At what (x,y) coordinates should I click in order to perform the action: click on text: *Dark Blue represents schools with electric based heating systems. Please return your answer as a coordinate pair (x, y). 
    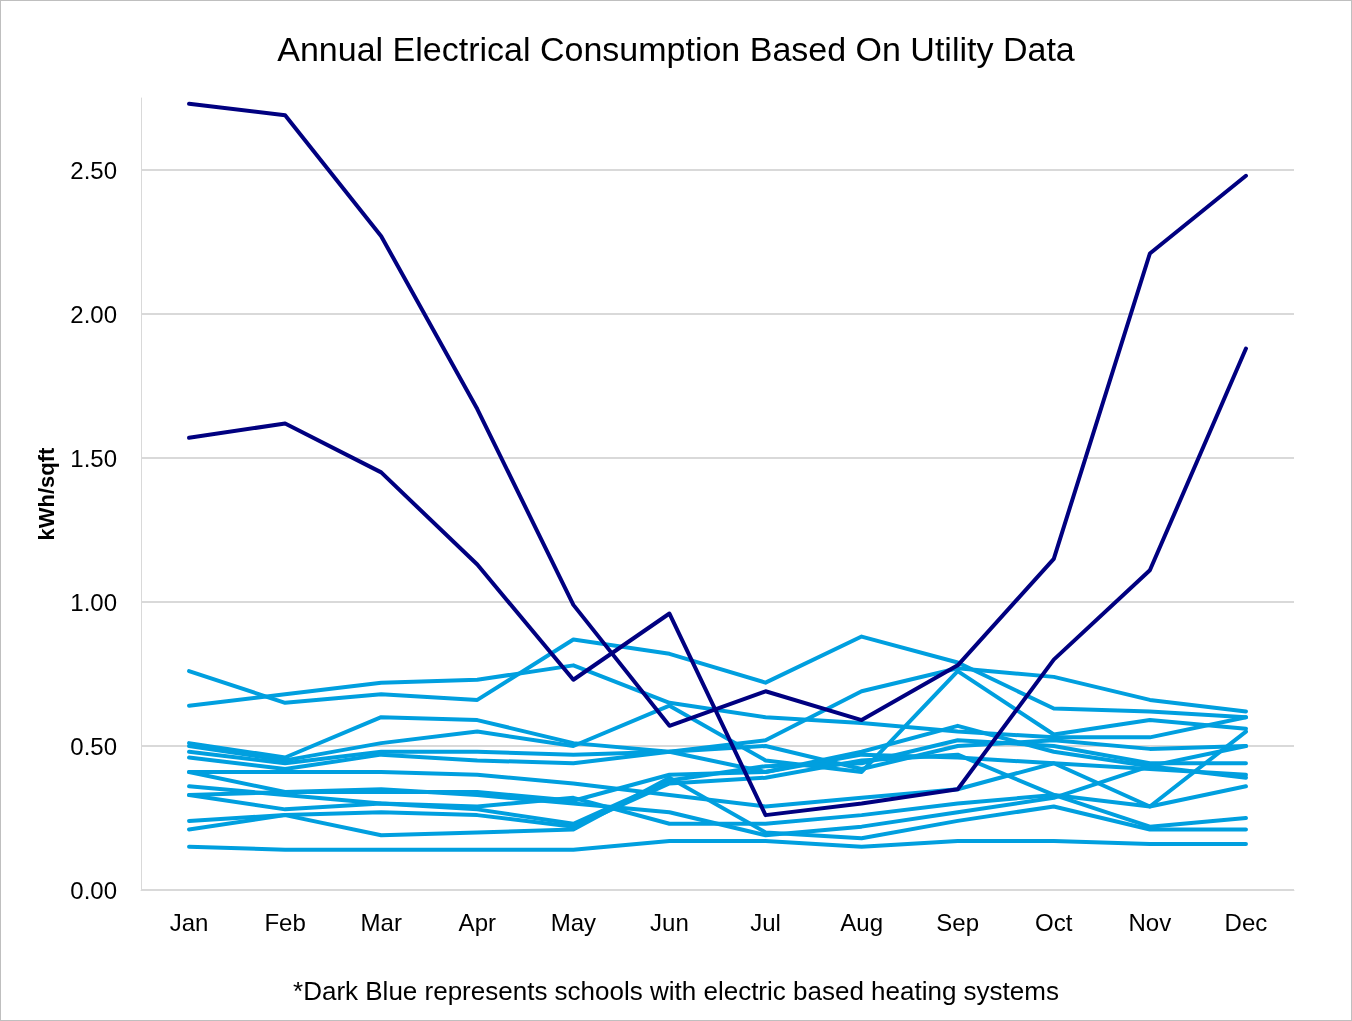
    Looking at the image, I should click on (676, 991).